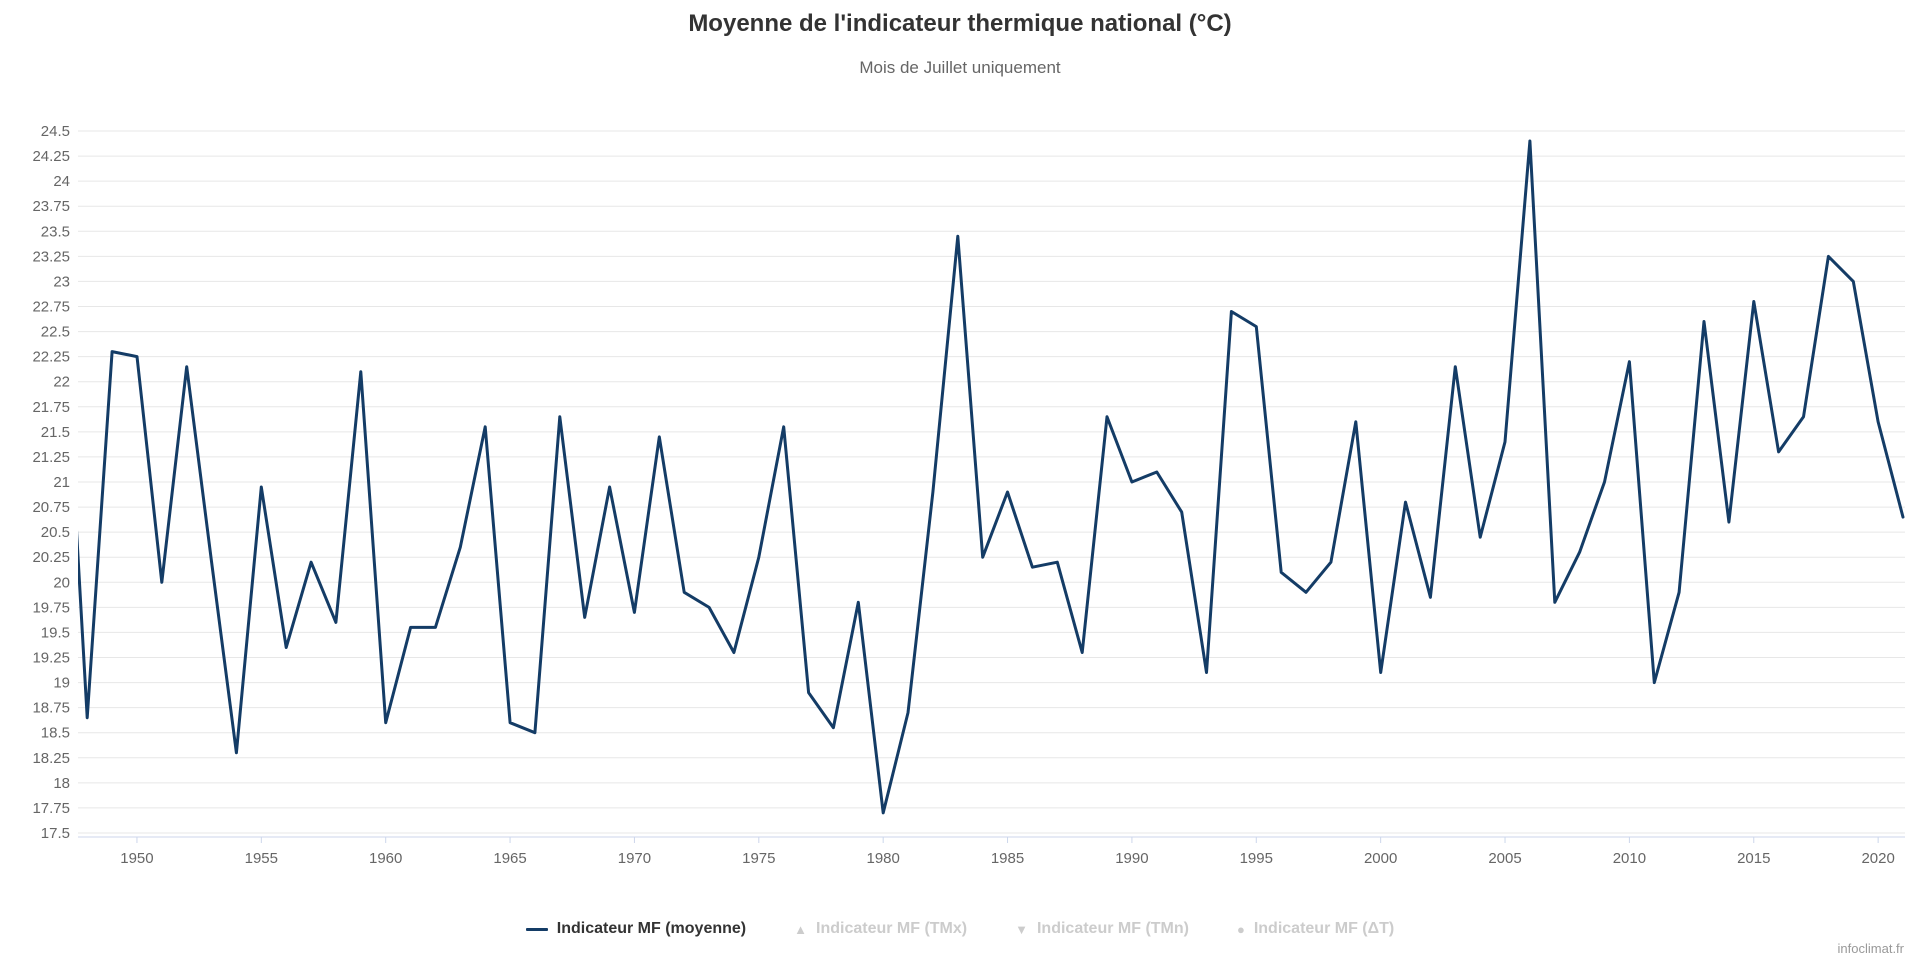 The image size is (1920, 960). Describe the element at coordinates (51, 808) in the screenshot. I see `y-tick-label: 17.75` at that location.